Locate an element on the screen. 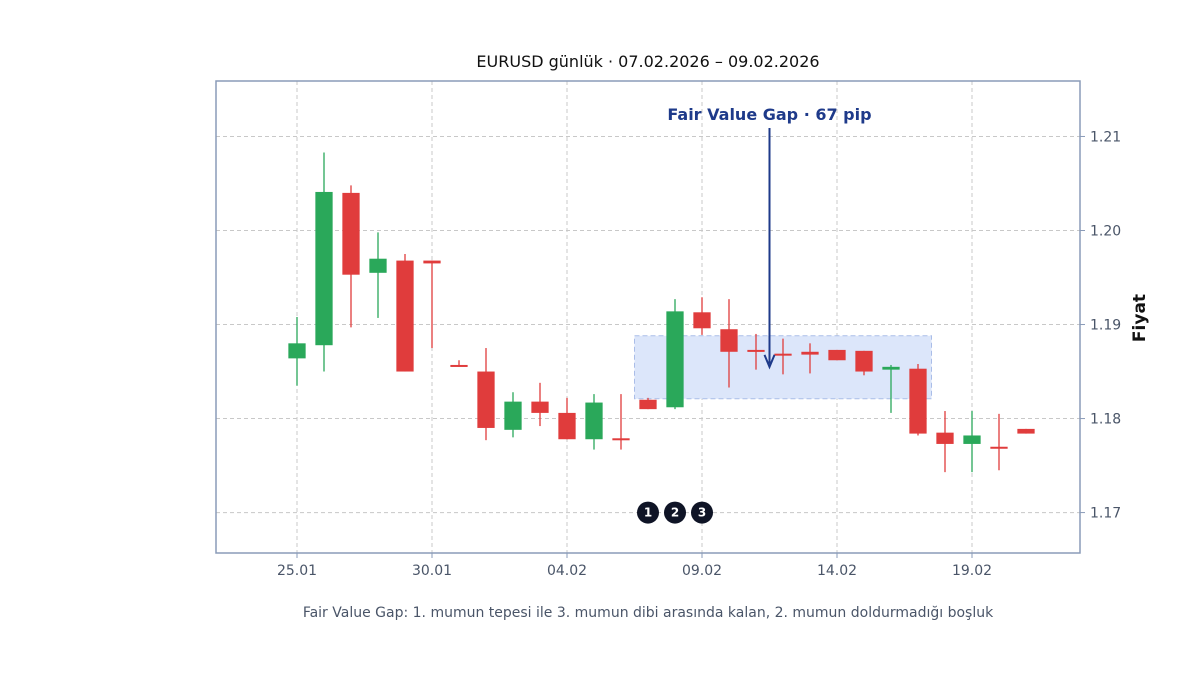 This screenshot has height=675, width=1200. annotation-text: Fair Value Gap · 67 pip is located at coordinates (769, 114).